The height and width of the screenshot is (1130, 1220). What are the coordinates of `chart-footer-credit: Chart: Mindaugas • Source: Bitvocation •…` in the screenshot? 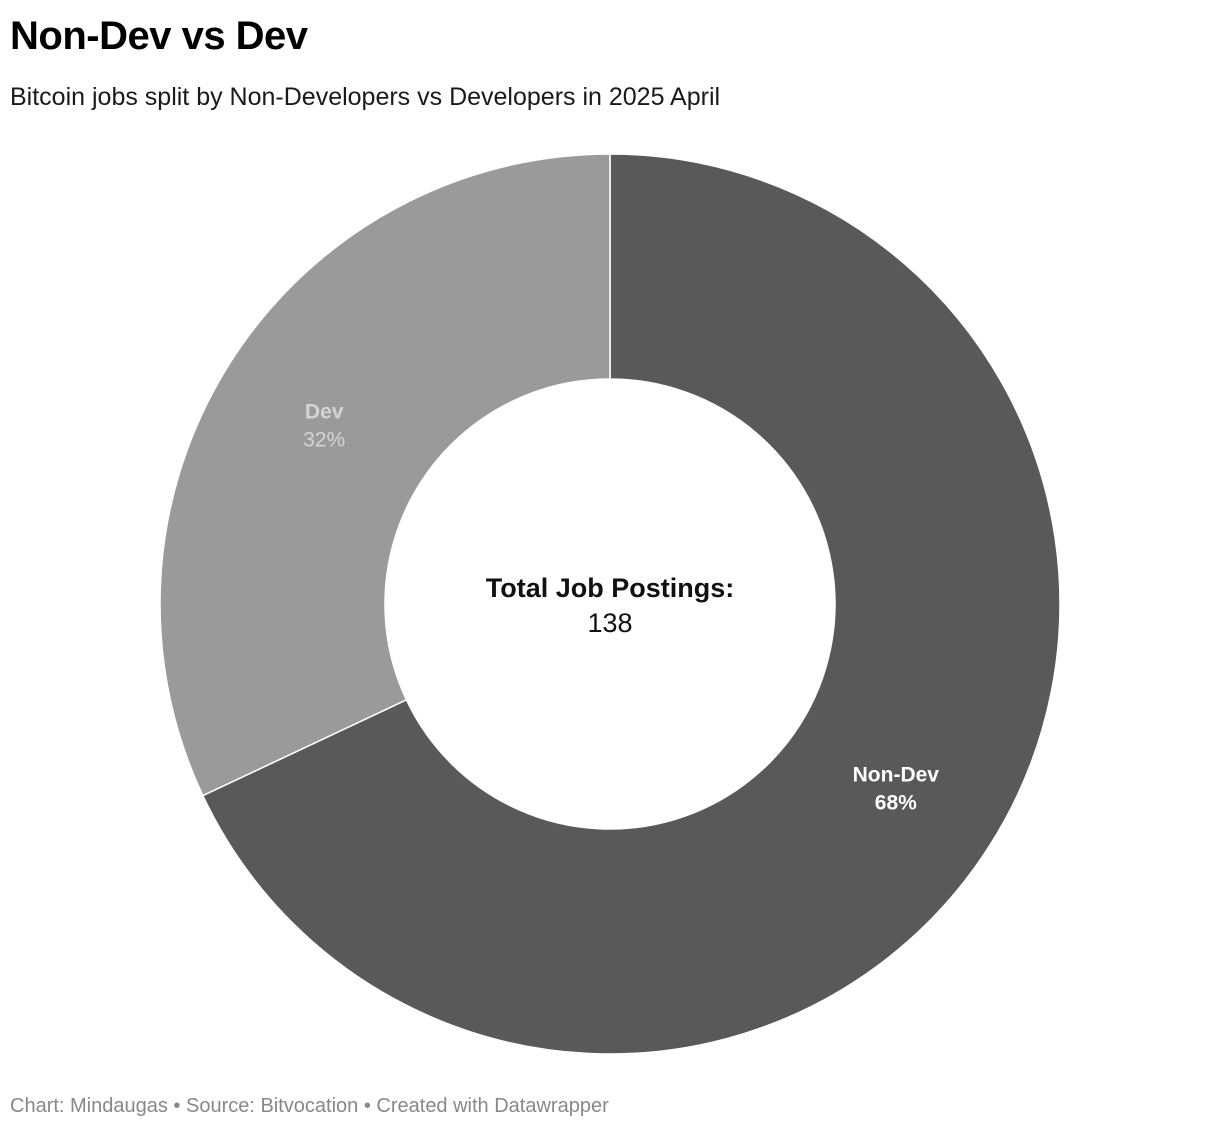 It's located at (309, 1106).